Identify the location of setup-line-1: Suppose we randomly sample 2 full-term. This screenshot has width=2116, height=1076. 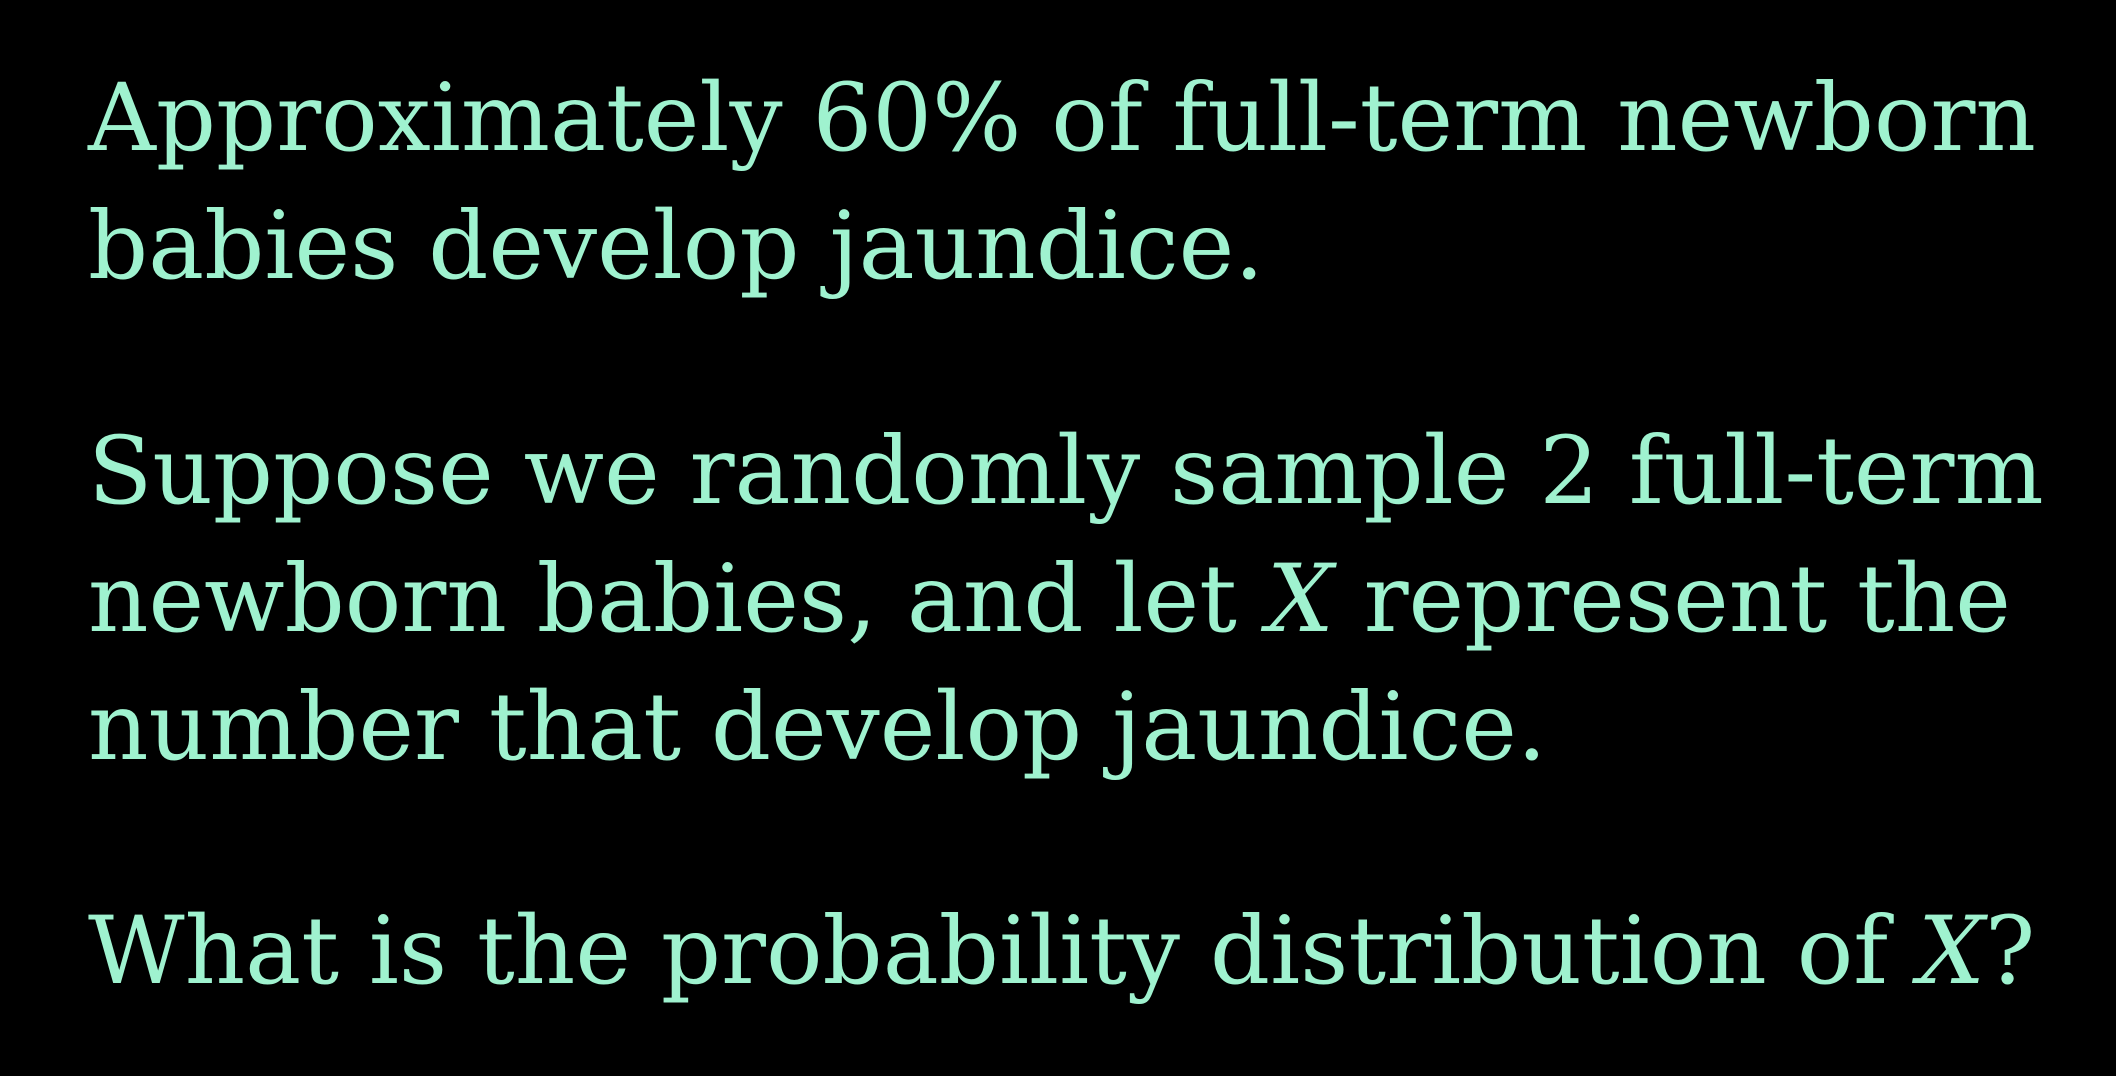
(1066, 471).